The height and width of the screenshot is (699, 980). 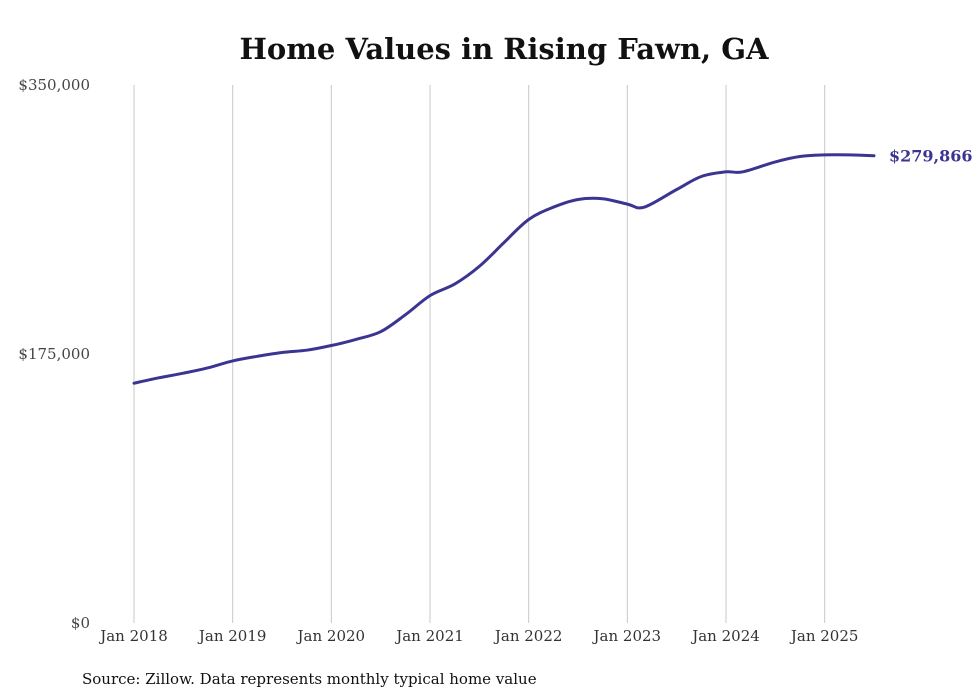 I want to click on x-tick-label-4: Jan 2022, so click(x=528, y=636).